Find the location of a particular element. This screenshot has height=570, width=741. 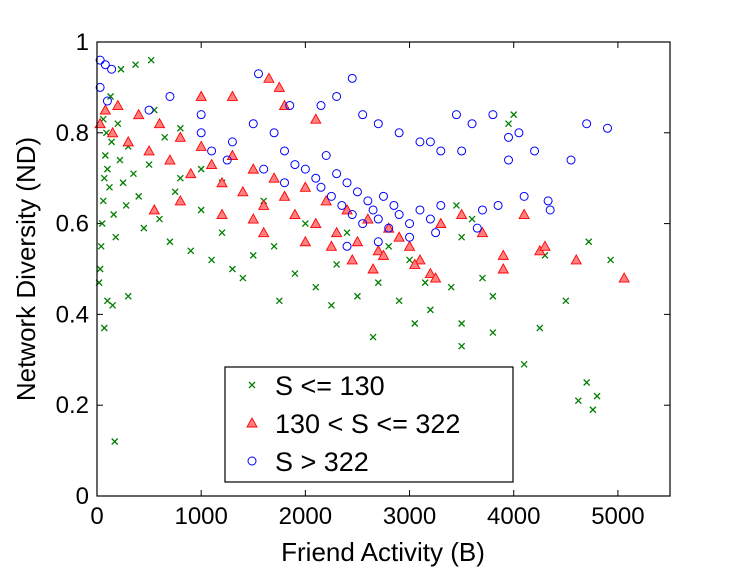

y-tick-label: 1 is located at coordinates (82, 42).